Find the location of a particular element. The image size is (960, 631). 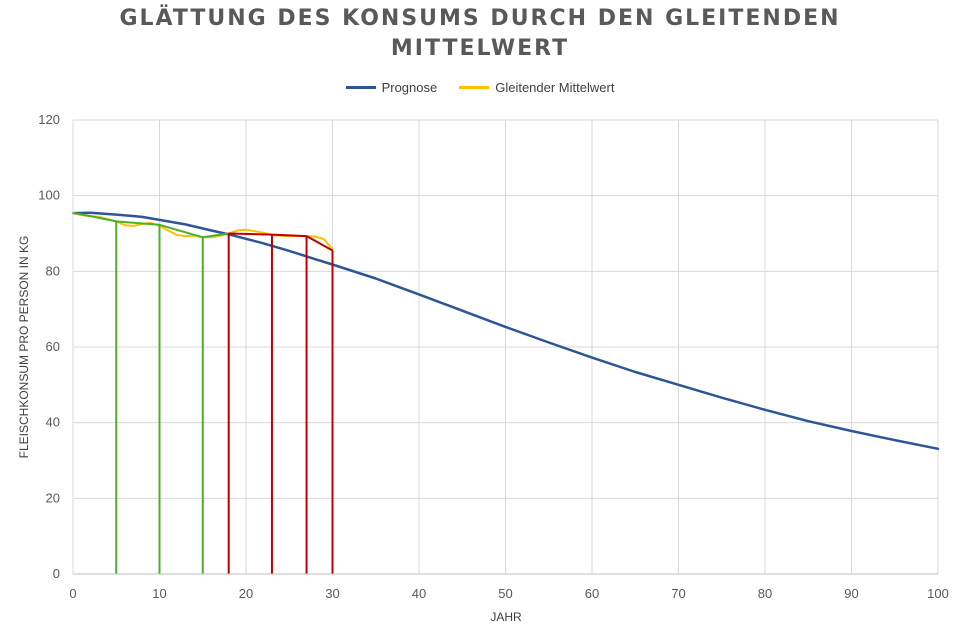

x-tick-label-50: 50 is located at coordinates (505, 593).